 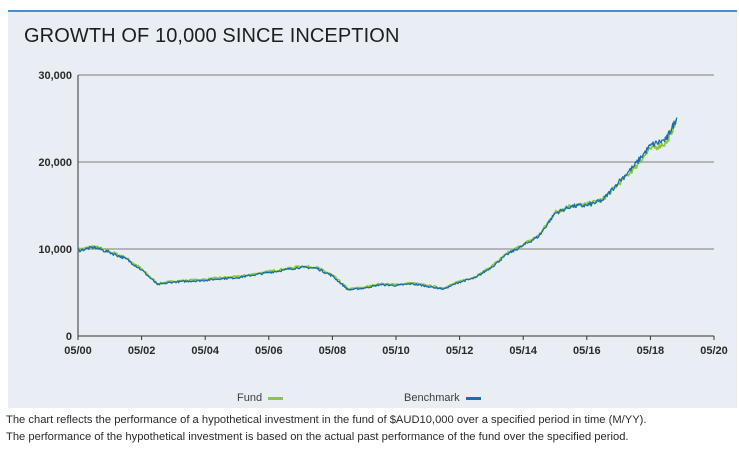 What do you see at coordinates (587, 351) in the screenshot?
I see `x-tick-label-8: 05/16` at bounding box center [587, 351].